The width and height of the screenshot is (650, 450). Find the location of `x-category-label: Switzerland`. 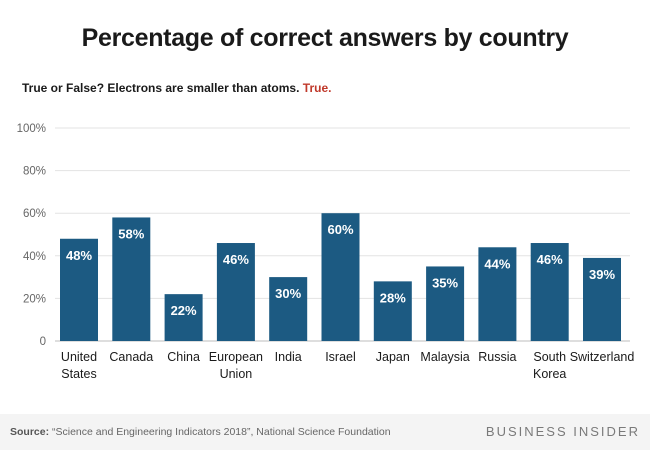

x-category-label: Switzerland is located at coordinates (602, 357).